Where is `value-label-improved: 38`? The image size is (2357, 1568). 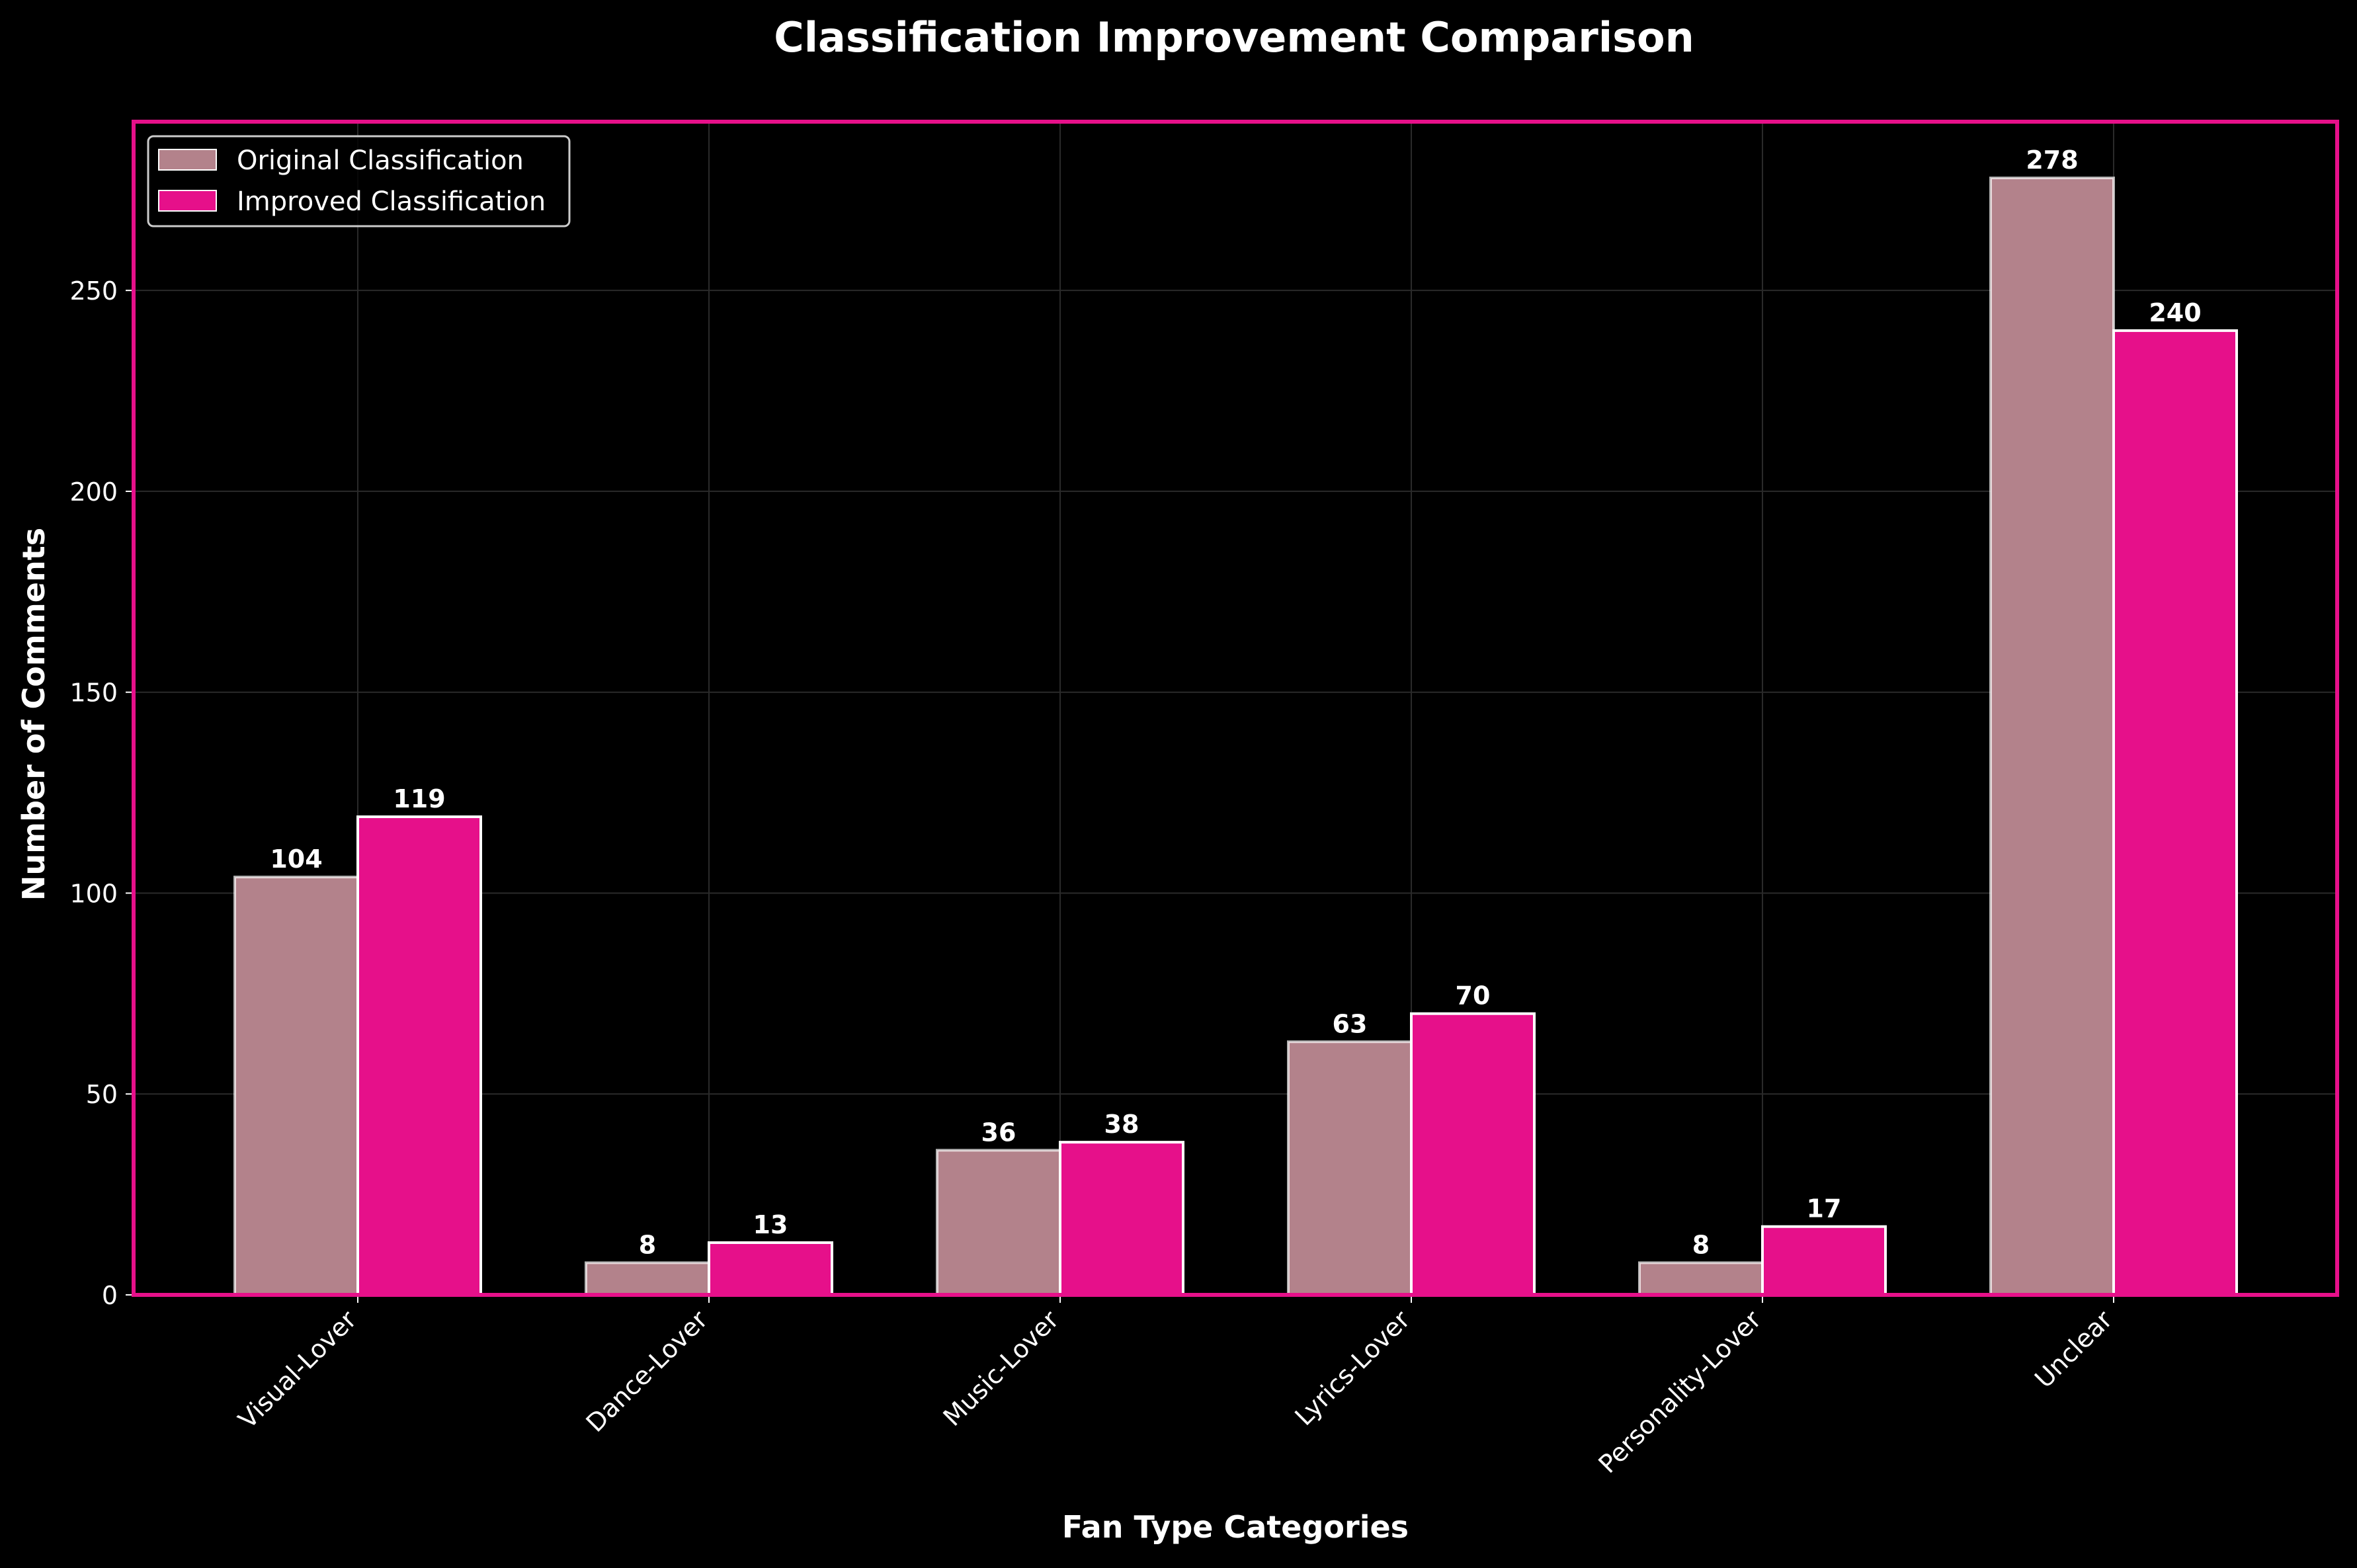 value-label-improved: 38 is located at coordinates (1121, 1124).